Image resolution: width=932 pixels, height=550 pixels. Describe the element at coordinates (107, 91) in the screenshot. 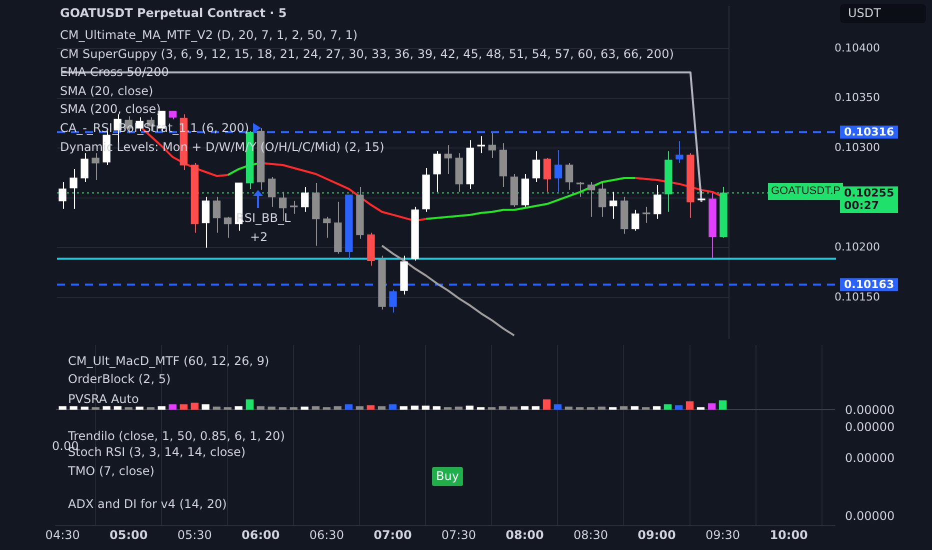

I see `annotation: SMA (20, close)` at that location.